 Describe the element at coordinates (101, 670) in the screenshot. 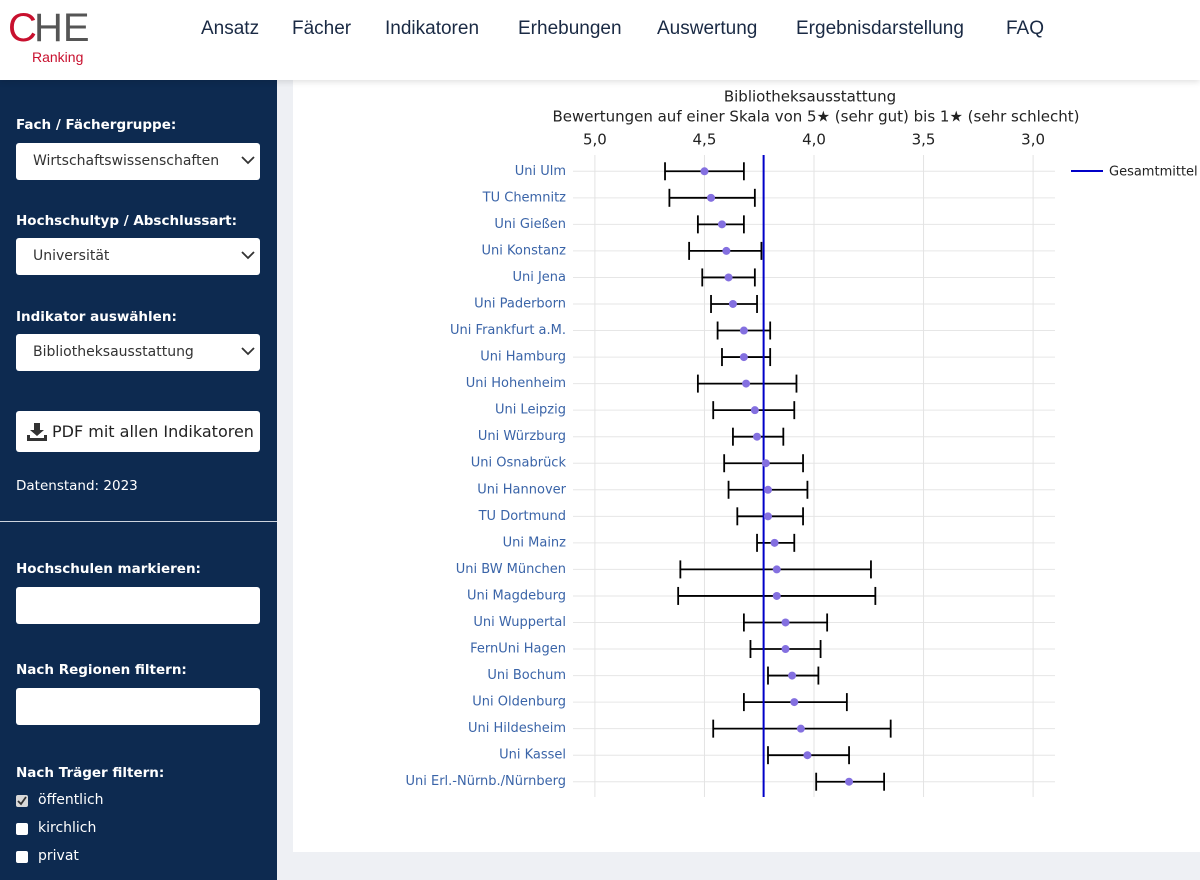

I see `field-label: Nach Regionen filtern:` at that location.